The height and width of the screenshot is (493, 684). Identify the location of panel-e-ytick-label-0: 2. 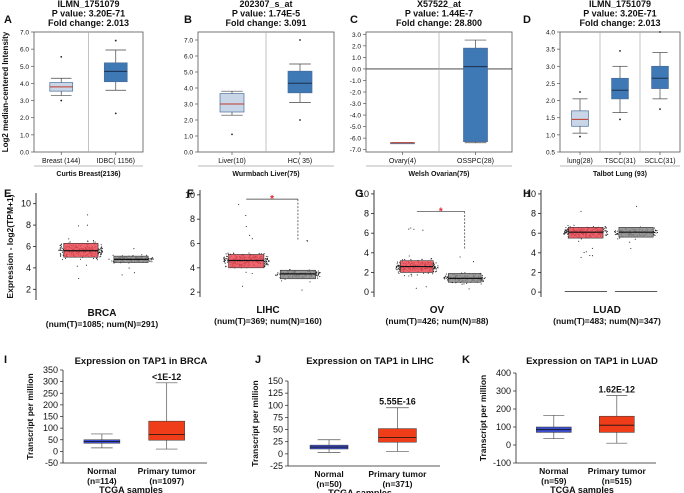
(28, 289).